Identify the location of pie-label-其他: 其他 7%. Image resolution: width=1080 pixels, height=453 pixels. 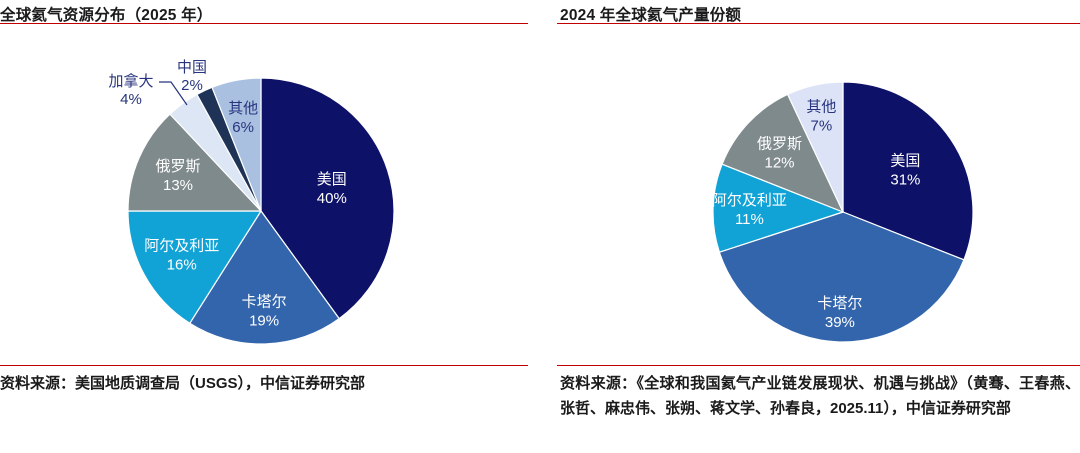
(821, 117).